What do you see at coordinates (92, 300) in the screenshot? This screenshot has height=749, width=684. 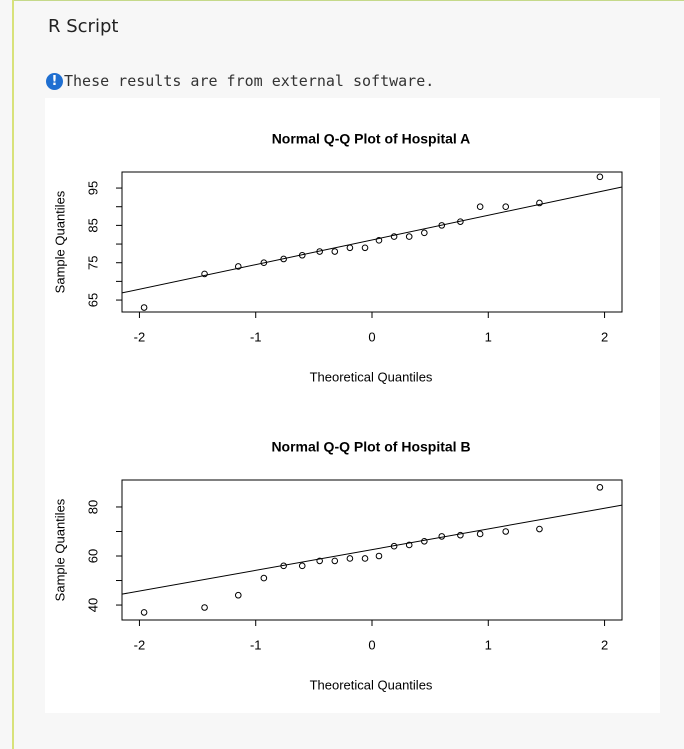 I see `y-tick-label: 65` at bounding box center [92, 300].